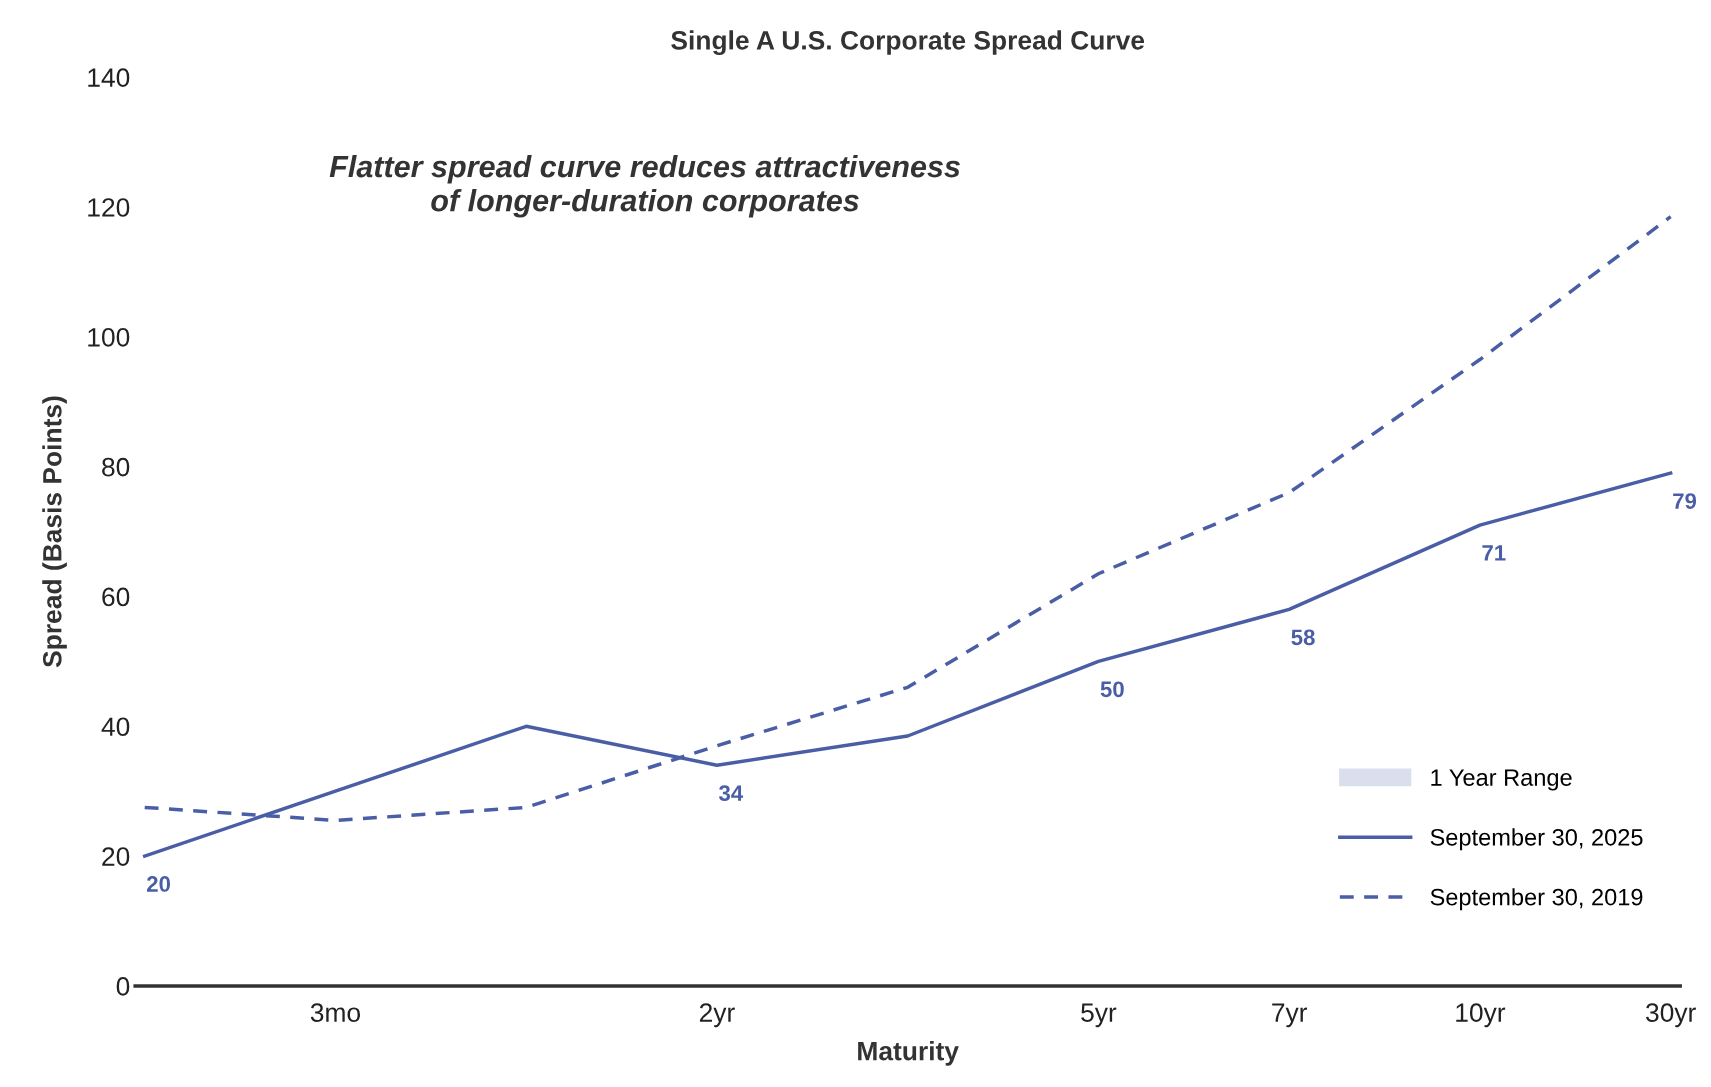  I want to click on data-label: 34, so click(731, 793).